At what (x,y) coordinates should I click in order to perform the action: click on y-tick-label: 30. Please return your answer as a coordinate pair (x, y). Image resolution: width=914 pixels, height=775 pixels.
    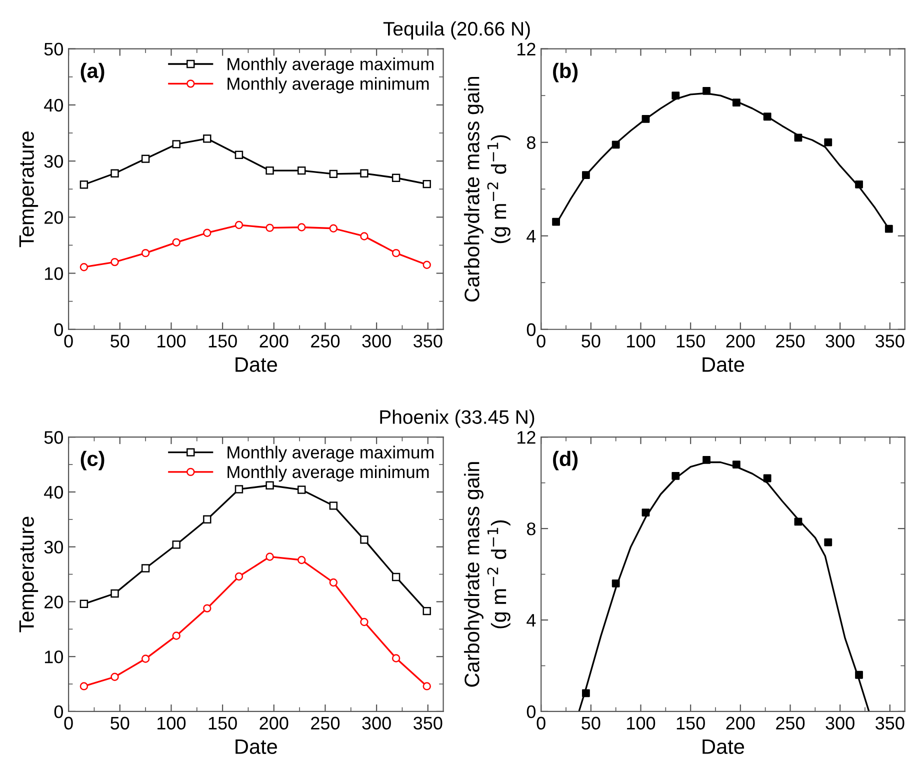
    Looking at the image, I should click on (53, 161).